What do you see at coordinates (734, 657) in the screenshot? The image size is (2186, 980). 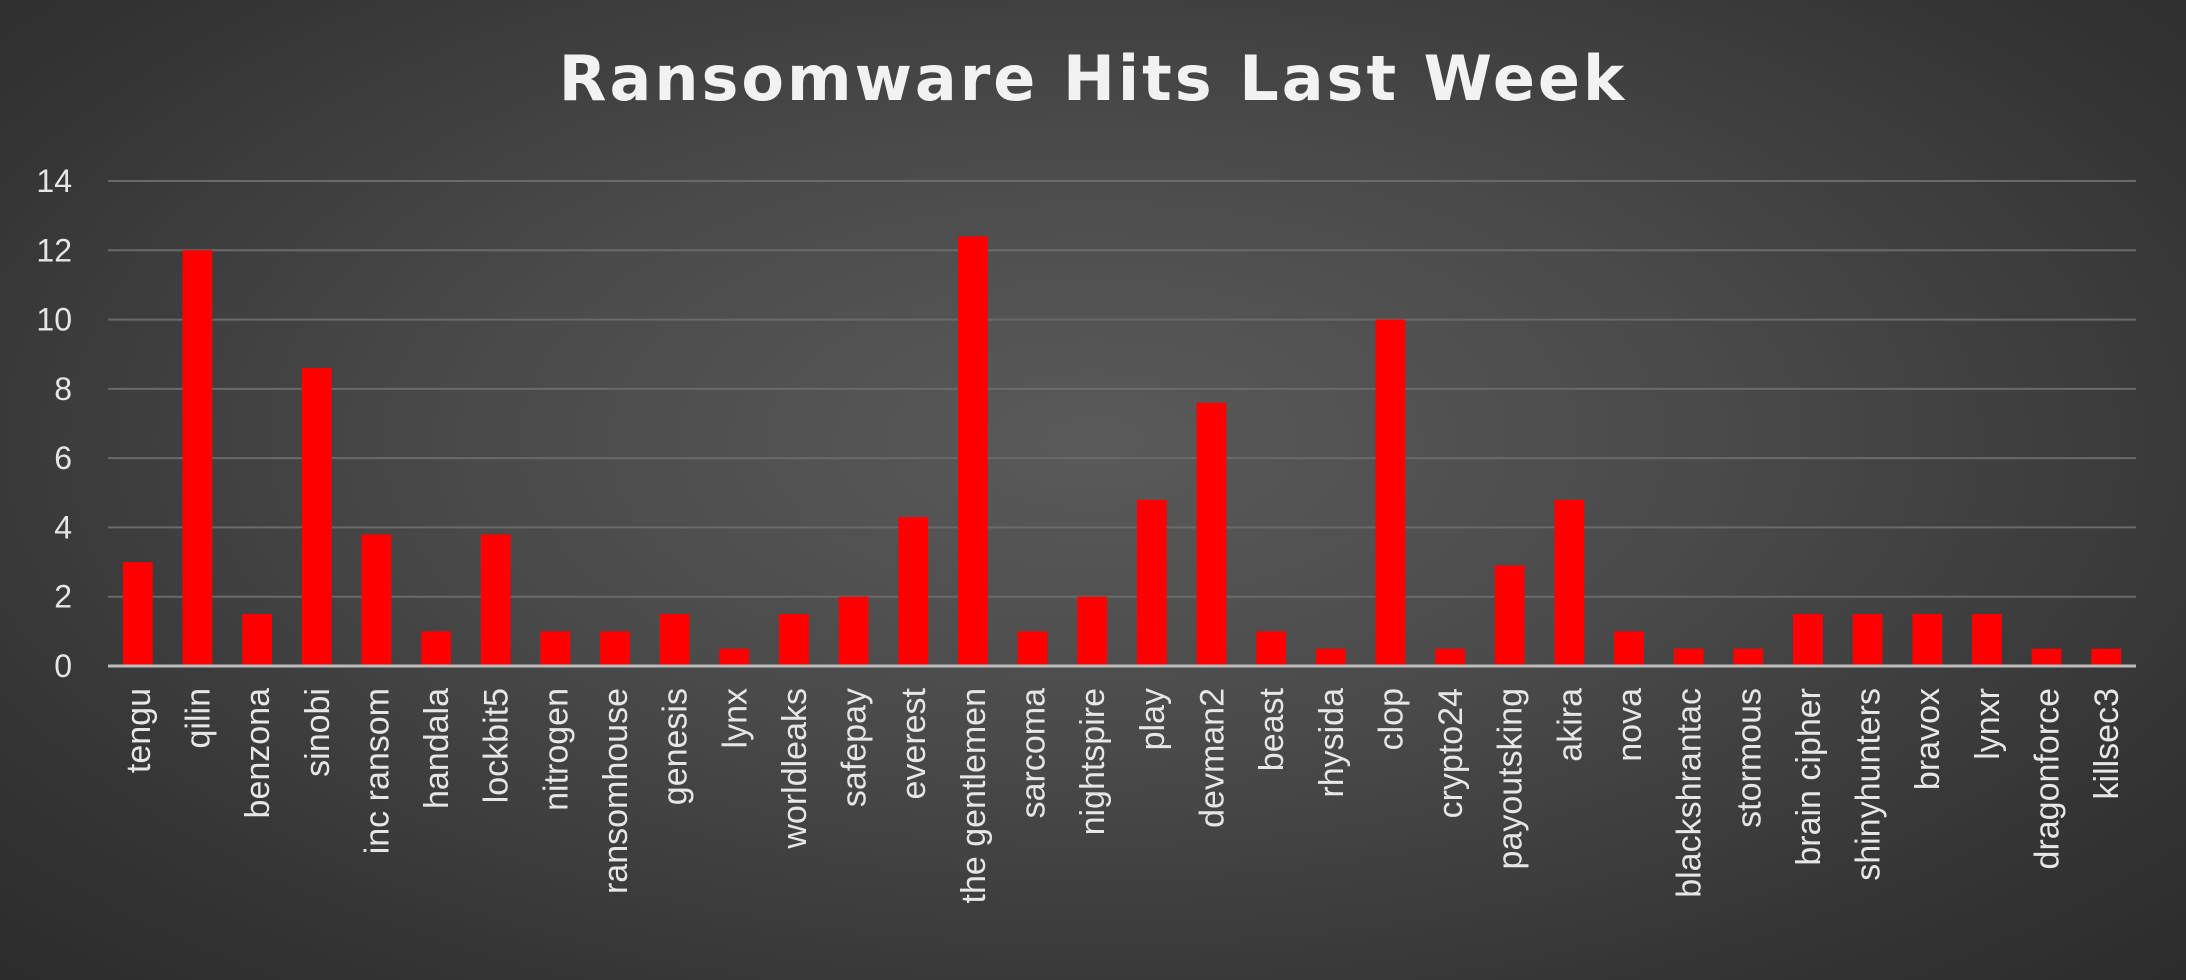 I see `bar-lynx` at bounding box center [734, 657].